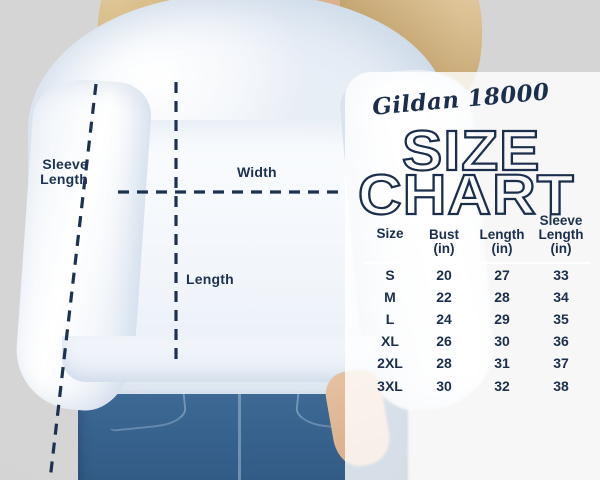 The image size is (600, 480). I want to click on table-row: 3XL 30 32 38, so click(477, 385).